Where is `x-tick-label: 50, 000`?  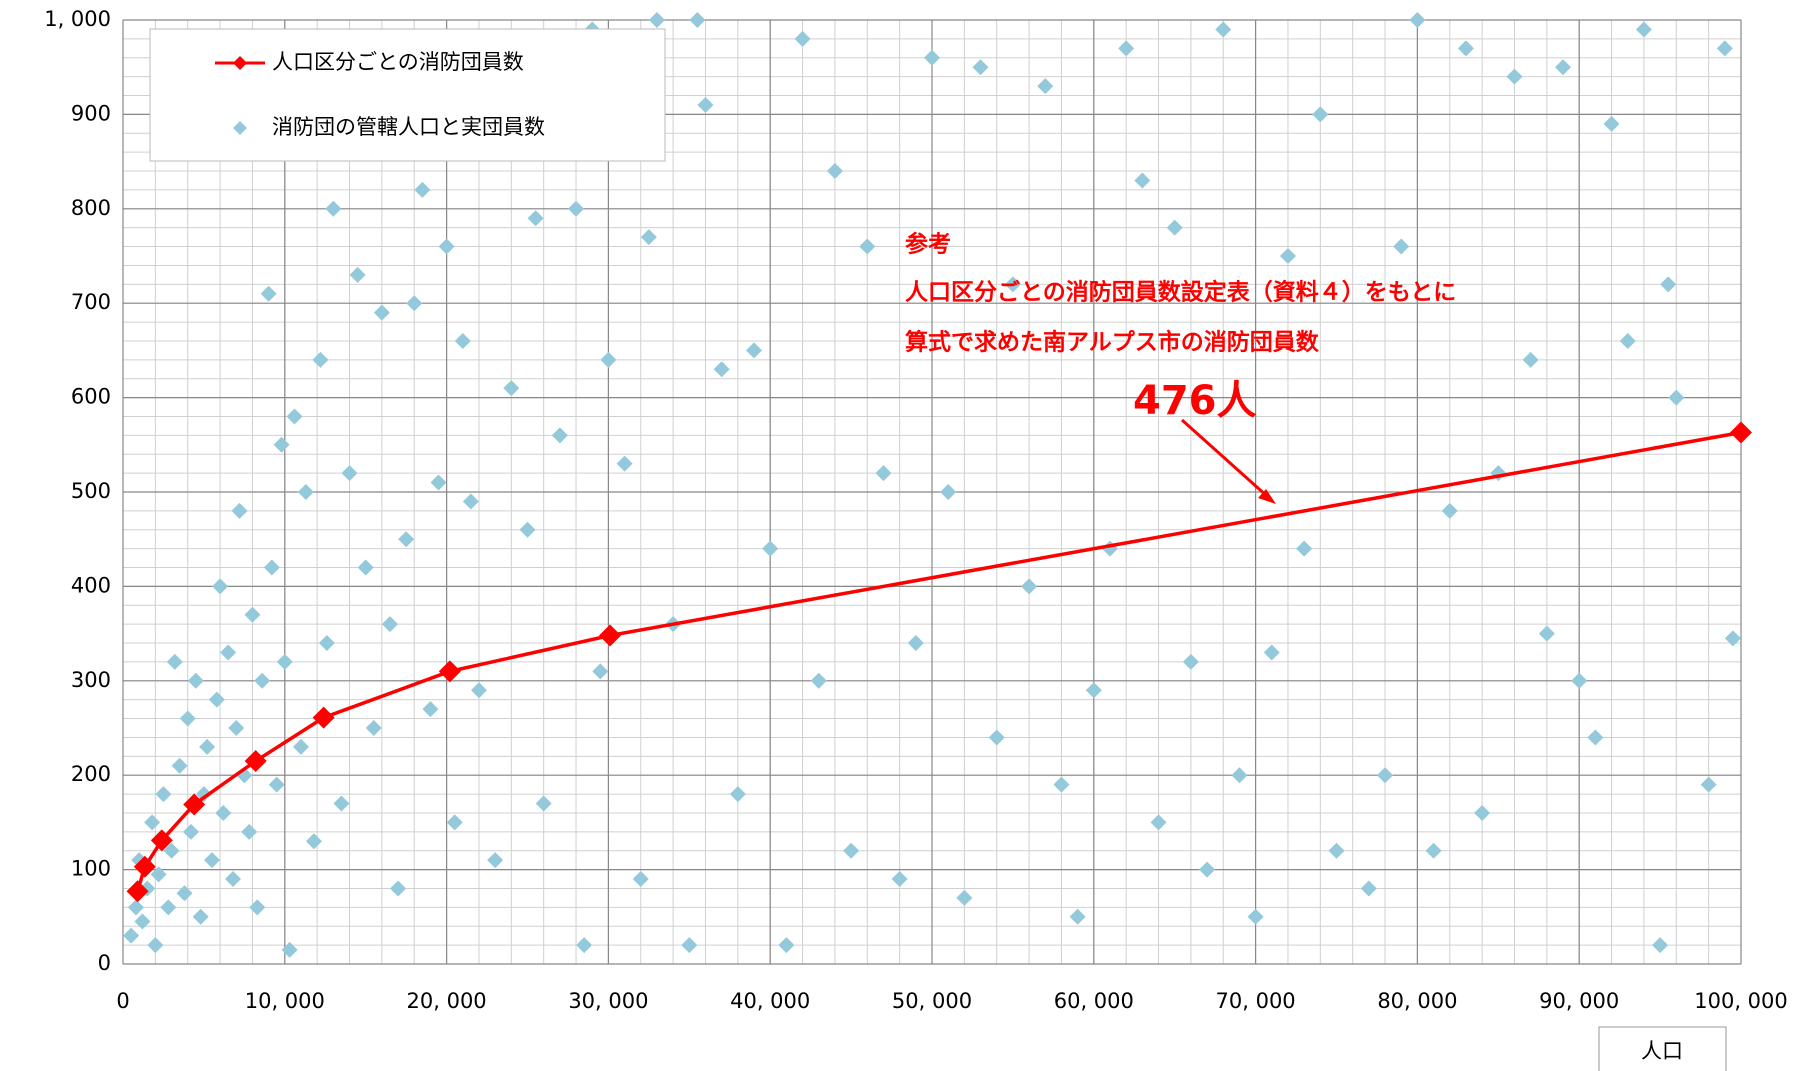
x-tick-label: 50, 000 is located at coordinates (932, 1001).